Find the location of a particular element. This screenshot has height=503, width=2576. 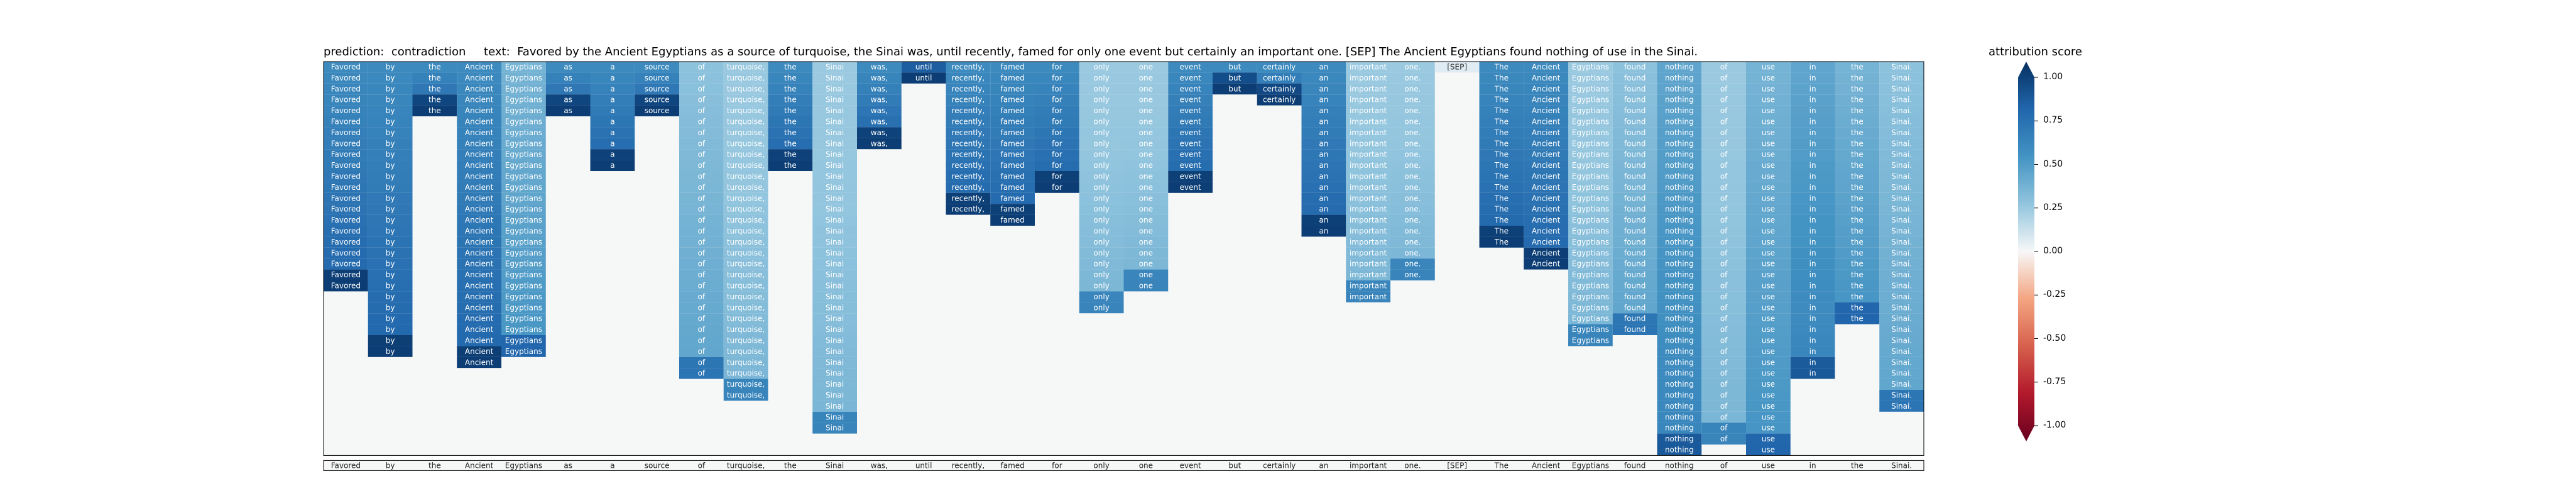

heatmap-cell-token: turquoise, is located at coordinates (746, 176).